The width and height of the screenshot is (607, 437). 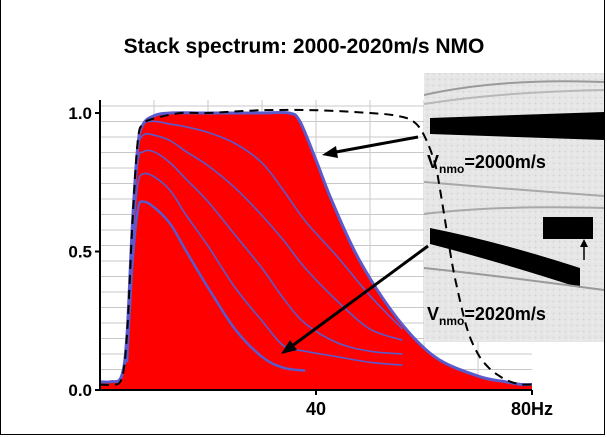 What do you see at coordinates (486, 316) in the screenshot?
I see `annotation-vnmo-2020: Vnmo=2020m/s` at bounding box center [486, 316].